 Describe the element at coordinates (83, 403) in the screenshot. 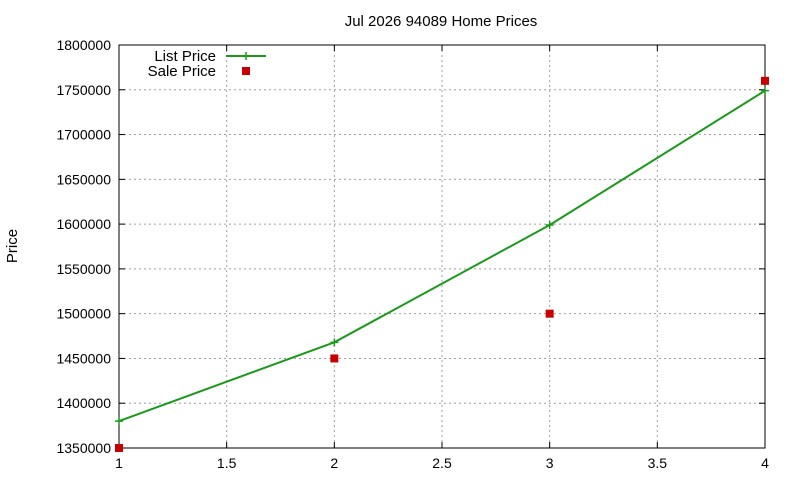

I see `y-tick-label: 1400000` at that location.